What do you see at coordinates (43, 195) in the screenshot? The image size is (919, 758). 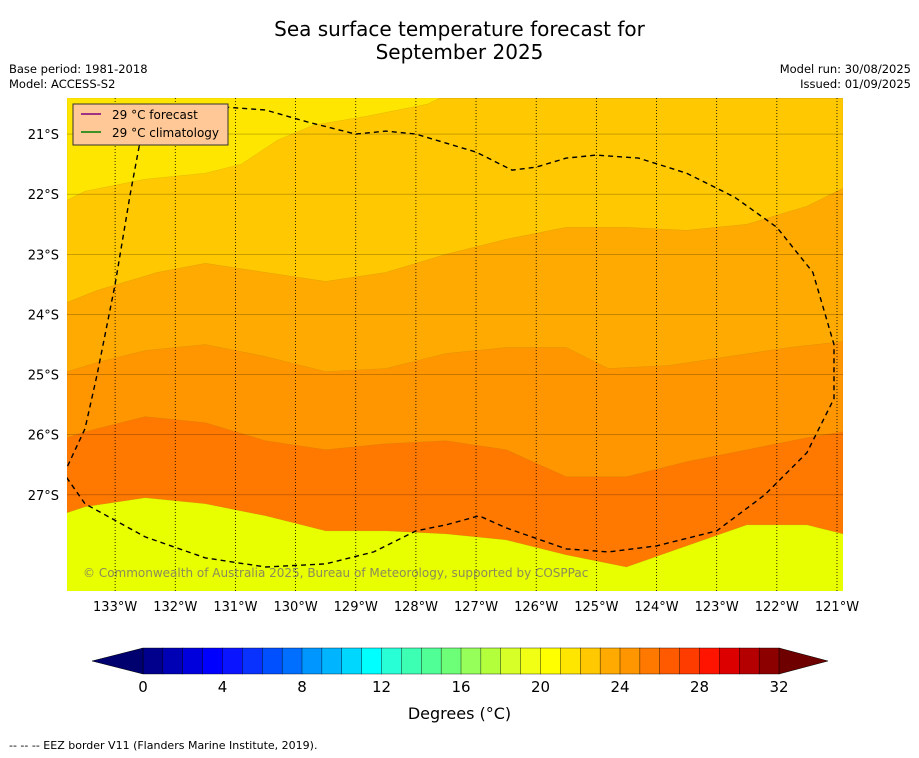 I see `y-tick-label: 22°S` at bounding box center [43, 195].